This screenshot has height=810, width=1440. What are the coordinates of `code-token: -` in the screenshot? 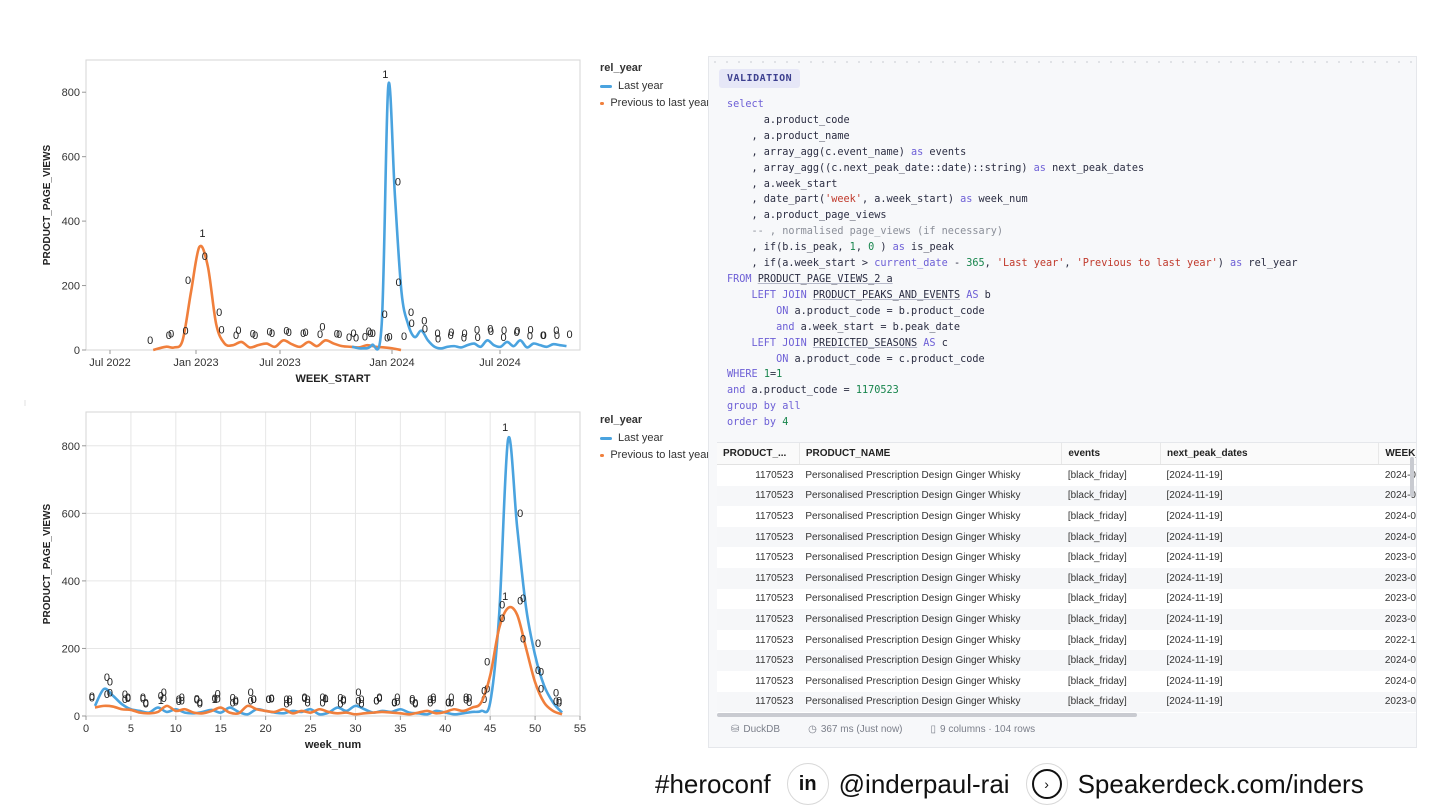 It's located at (957, 264).